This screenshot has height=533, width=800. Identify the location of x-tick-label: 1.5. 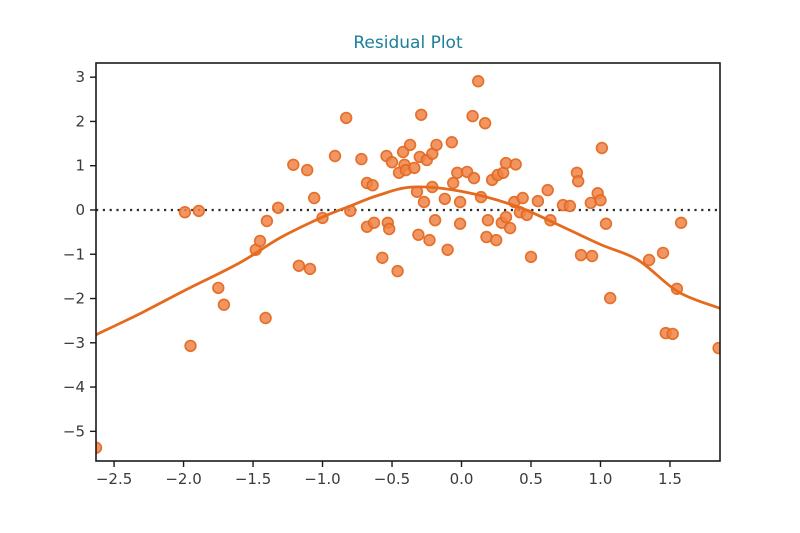
(670, 479).